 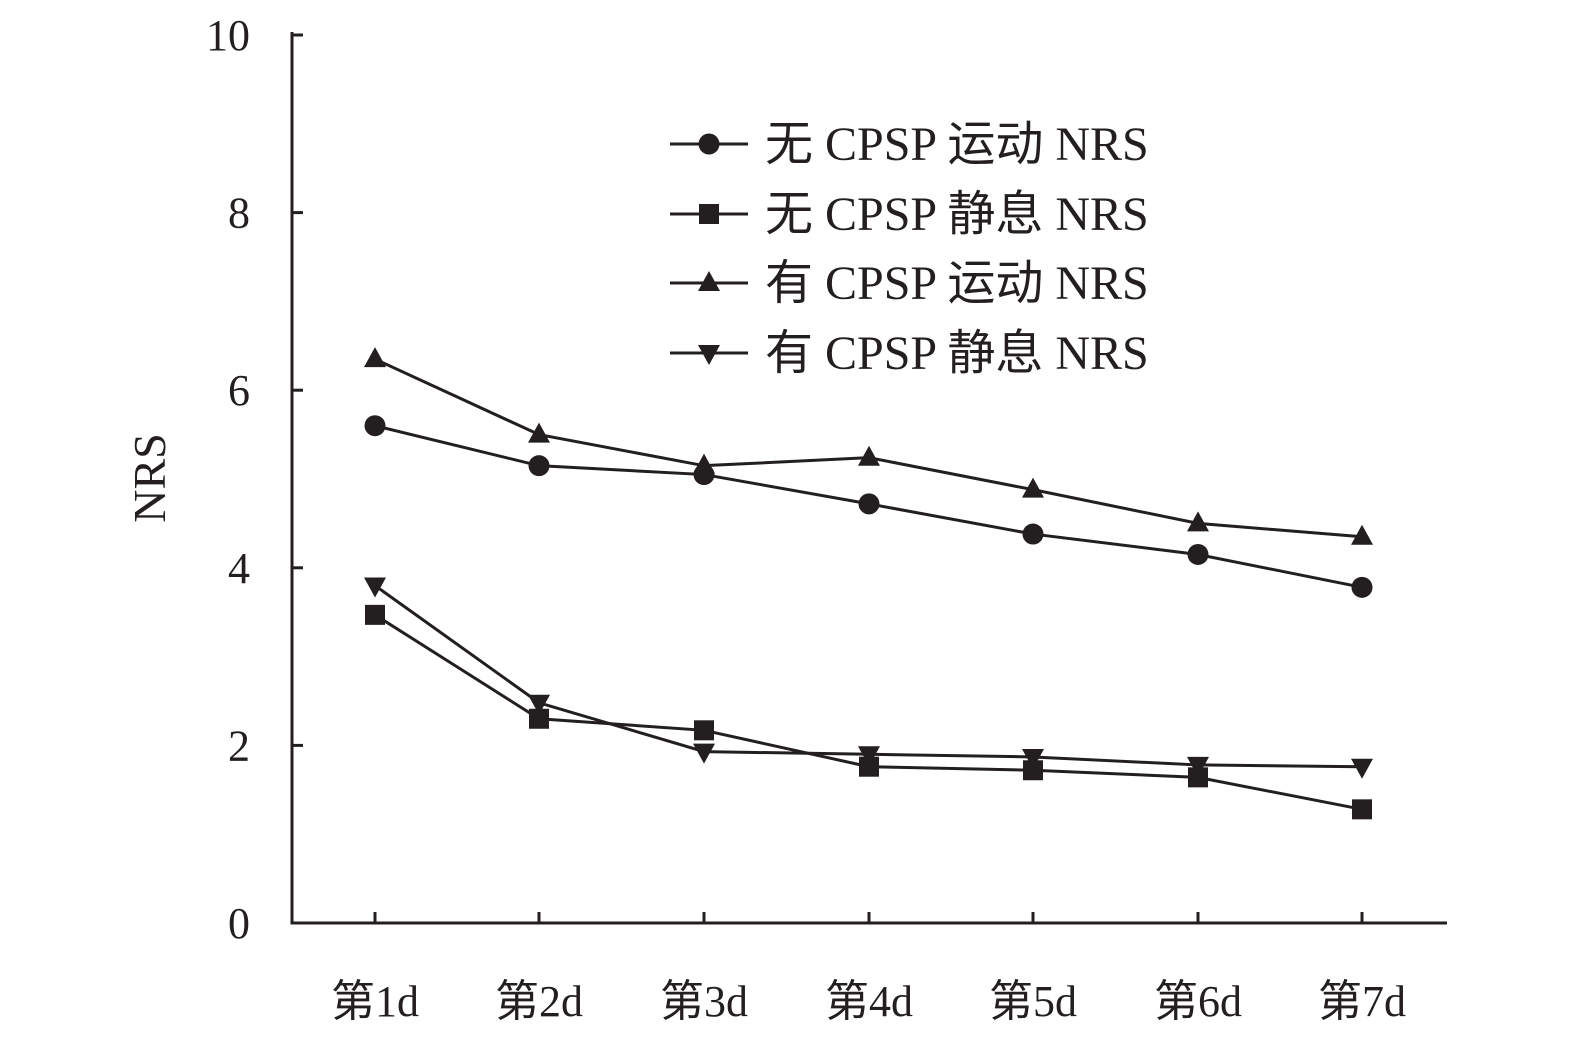 What do you see at coordinates (539, 1001) in the screenshot?
I see `x-tick-label: 第2d` at bounding box center [539, 1001].